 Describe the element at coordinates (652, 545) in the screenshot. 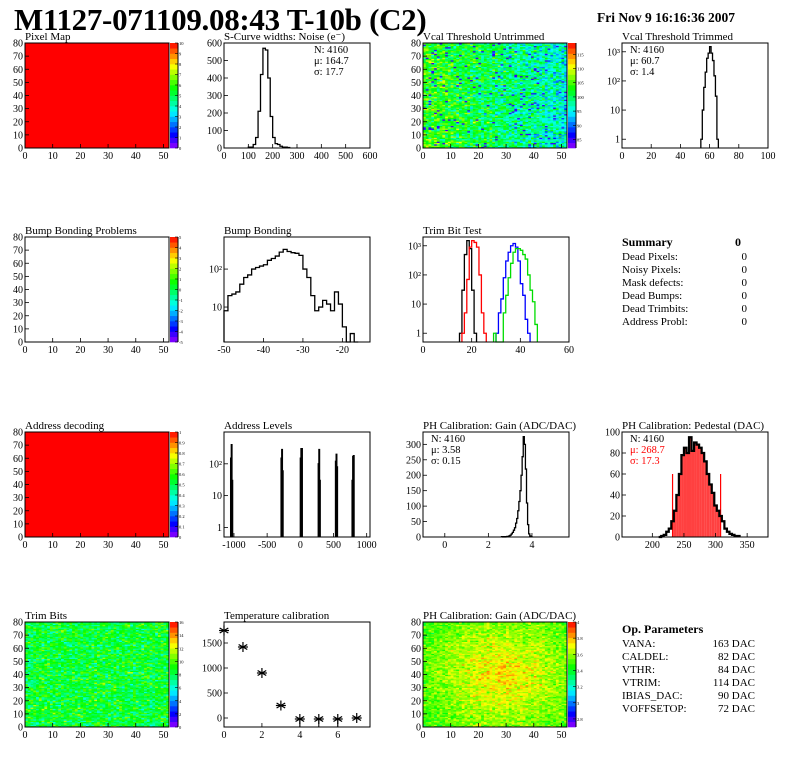

I see `x-tick-label: 200` at that location.